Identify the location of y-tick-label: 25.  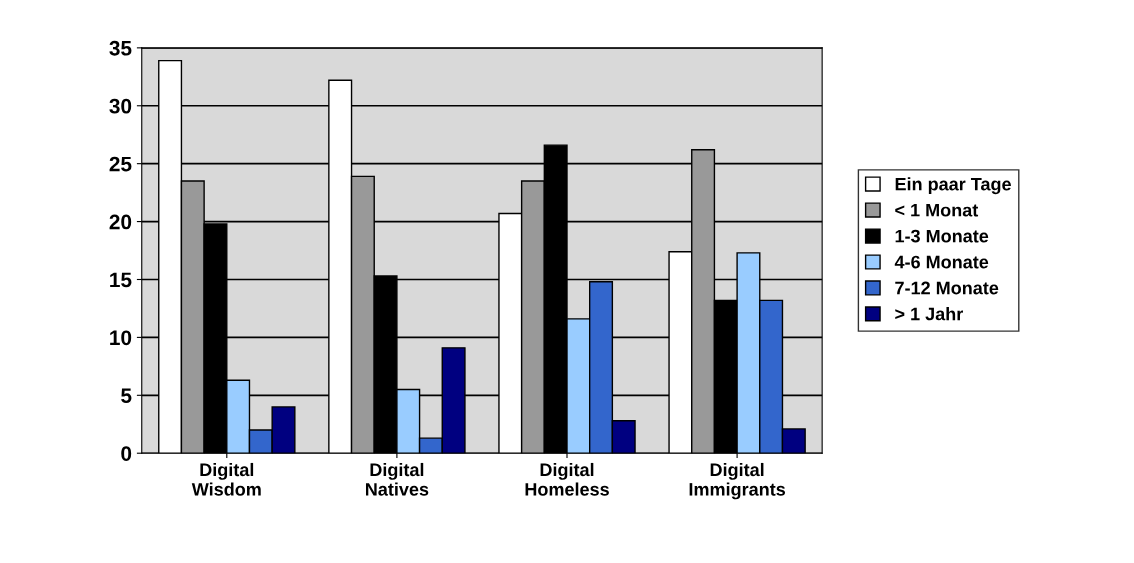
(120, 164).